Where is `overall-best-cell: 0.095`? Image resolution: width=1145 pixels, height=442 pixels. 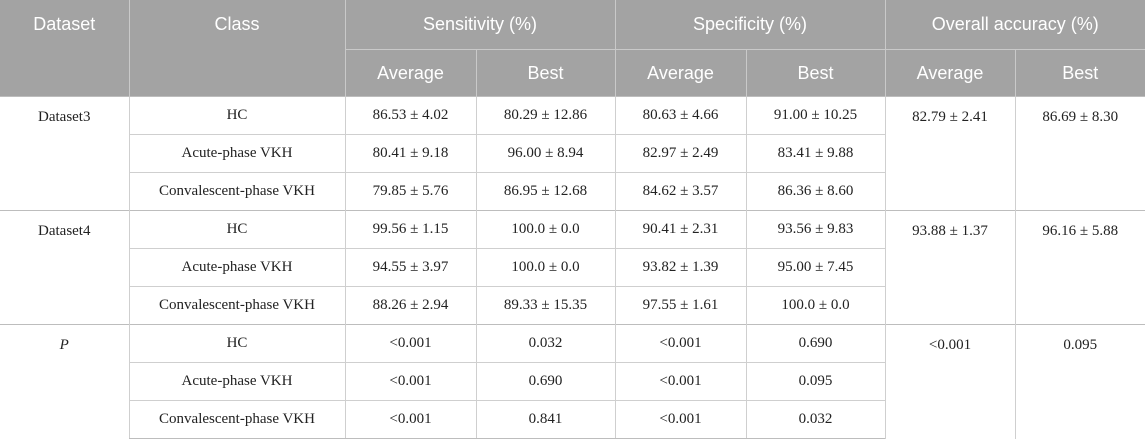 overall-best-cell: 0.095 is located at coordinates (1079, 381).